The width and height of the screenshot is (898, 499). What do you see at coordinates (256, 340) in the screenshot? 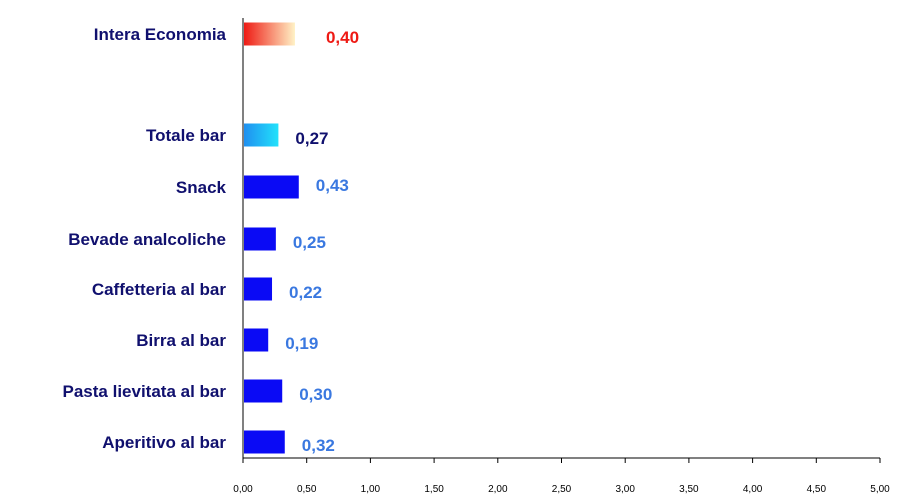
I see `bar-birra-al-bar` at bounding box center [256, 340].